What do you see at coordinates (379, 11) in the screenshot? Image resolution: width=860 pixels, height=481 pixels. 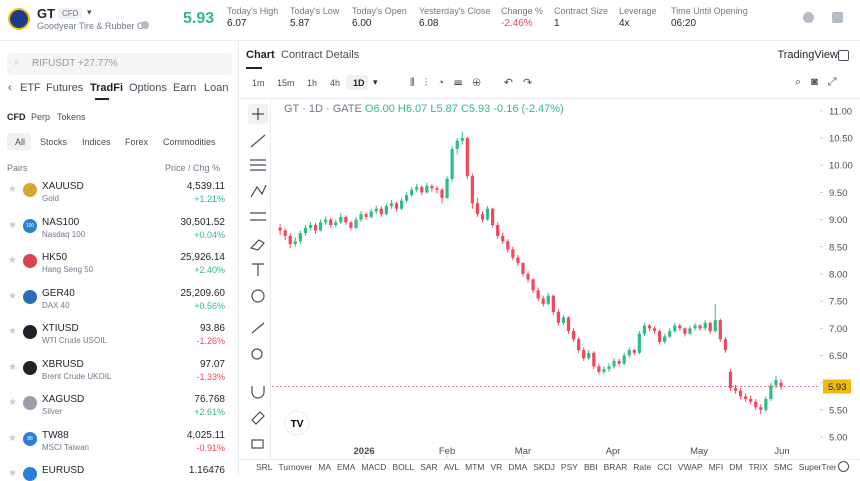 I see `stat-label: Today's Open` at bounding box center [379, 11].